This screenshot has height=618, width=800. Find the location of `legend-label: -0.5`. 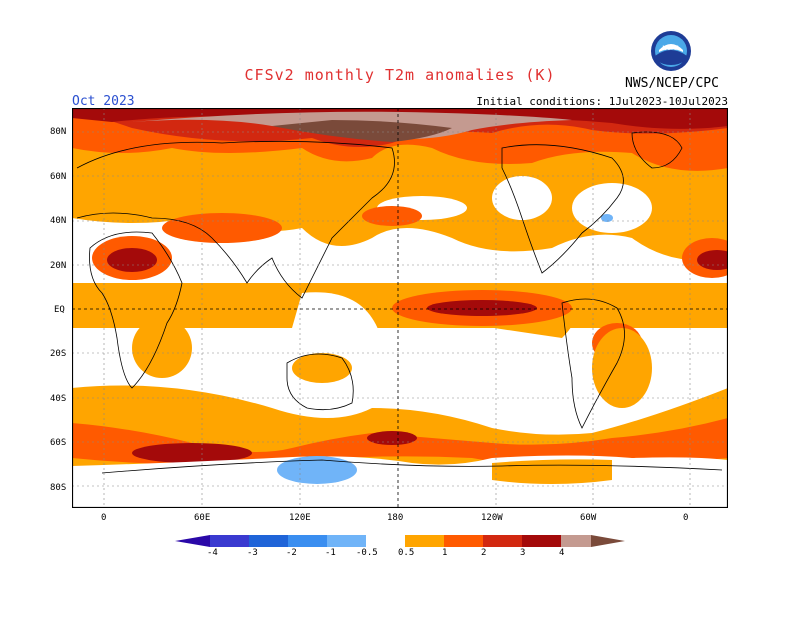

legend-label: -0.5 is located at coordinates (367, 553).